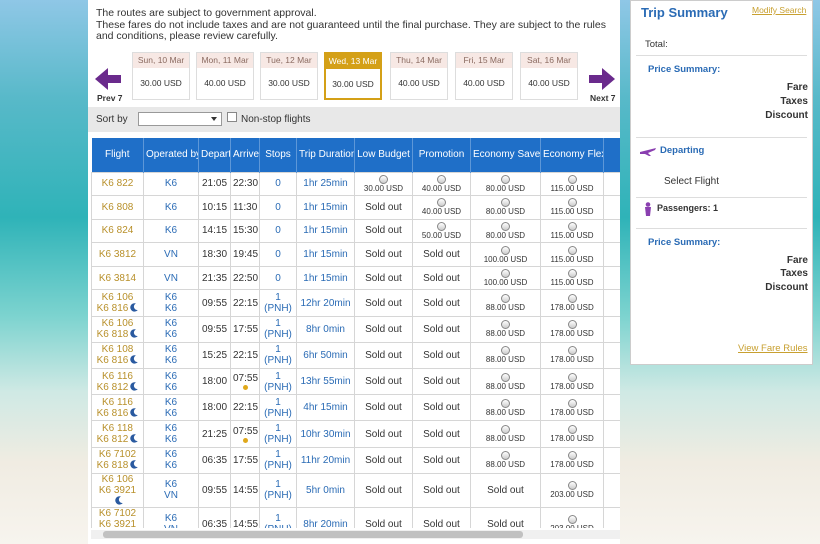 This screenshot has height=544, width=820. I want to click on flight-cell: K6 108 K6 816, so click(117, 355).